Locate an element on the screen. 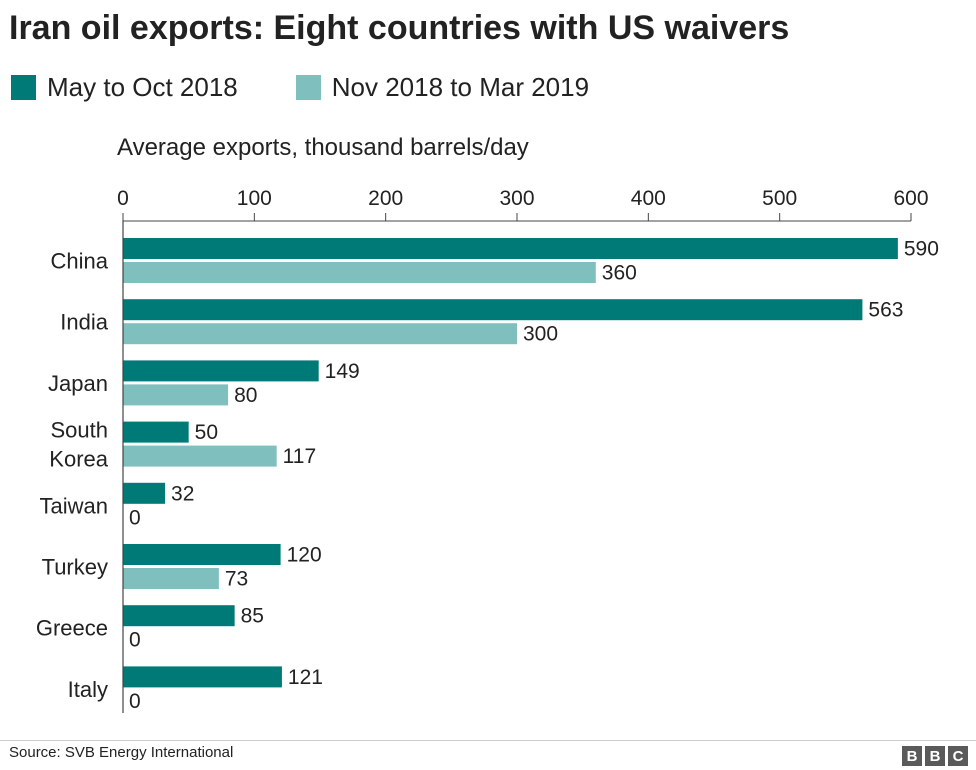 This screenshot has width=976, height=770. category-label: Taiwan is located at coordinates (74, 505).